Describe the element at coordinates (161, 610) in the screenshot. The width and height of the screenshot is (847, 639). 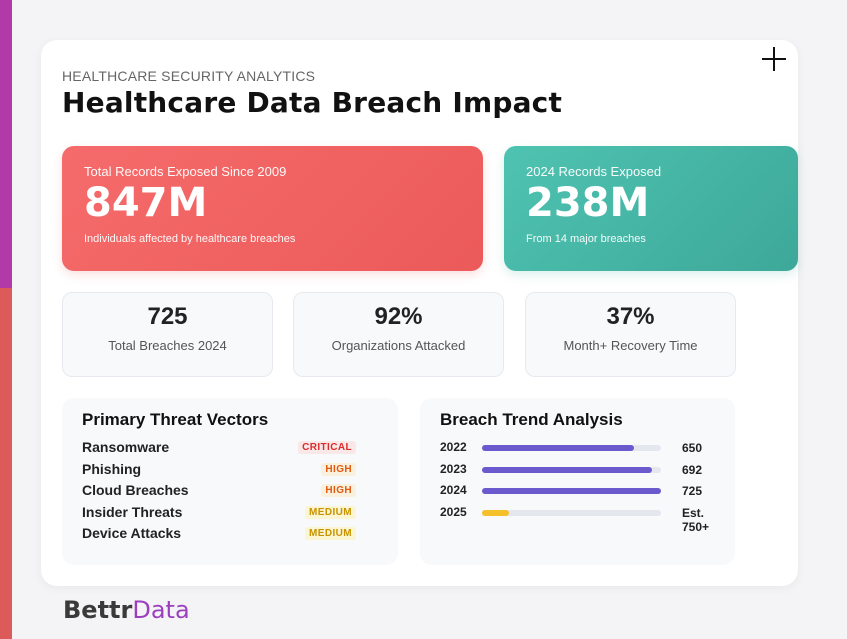
I see `brand-logo-part2: Data` at that location.